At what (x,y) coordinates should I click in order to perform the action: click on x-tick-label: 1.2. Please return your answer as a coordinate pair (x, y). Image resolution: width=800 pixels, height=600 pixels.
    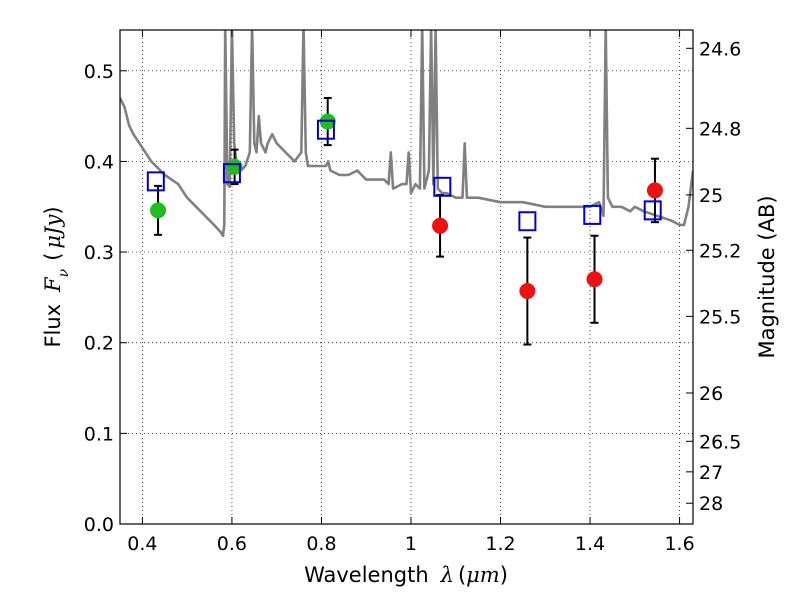
    Looking at the image, I should click on (500, 544).